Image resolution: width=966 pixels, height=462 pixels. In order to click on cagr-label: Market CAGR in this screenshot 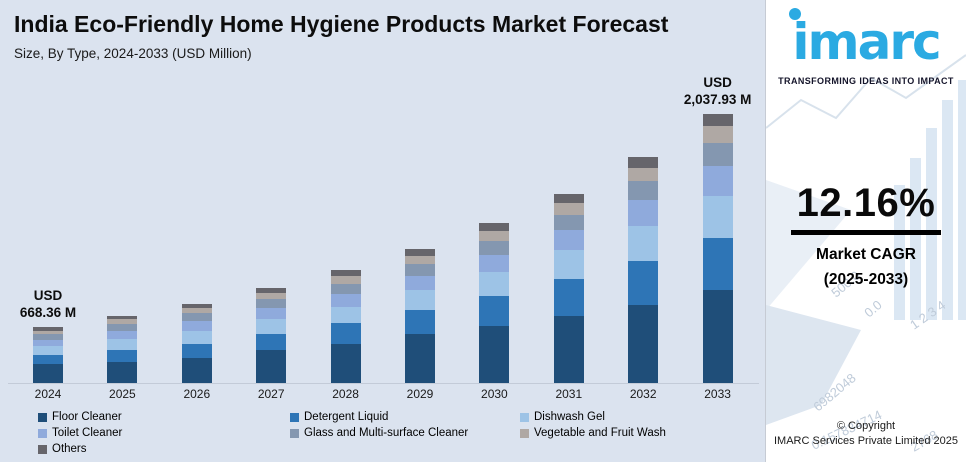, I will do `click(866, 254)`.